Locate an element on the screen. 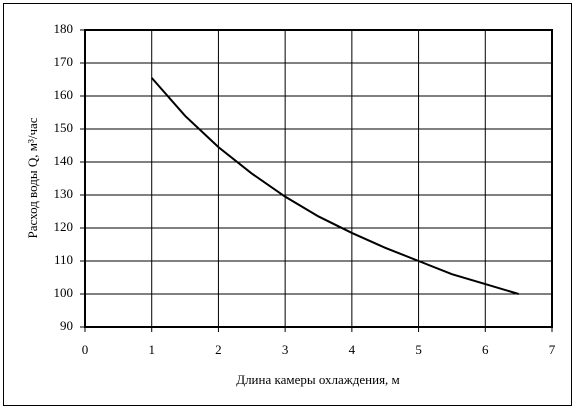 This screenshot has height=410, width=576. y-tick-label: 120 is located at coordinates (64, 226).